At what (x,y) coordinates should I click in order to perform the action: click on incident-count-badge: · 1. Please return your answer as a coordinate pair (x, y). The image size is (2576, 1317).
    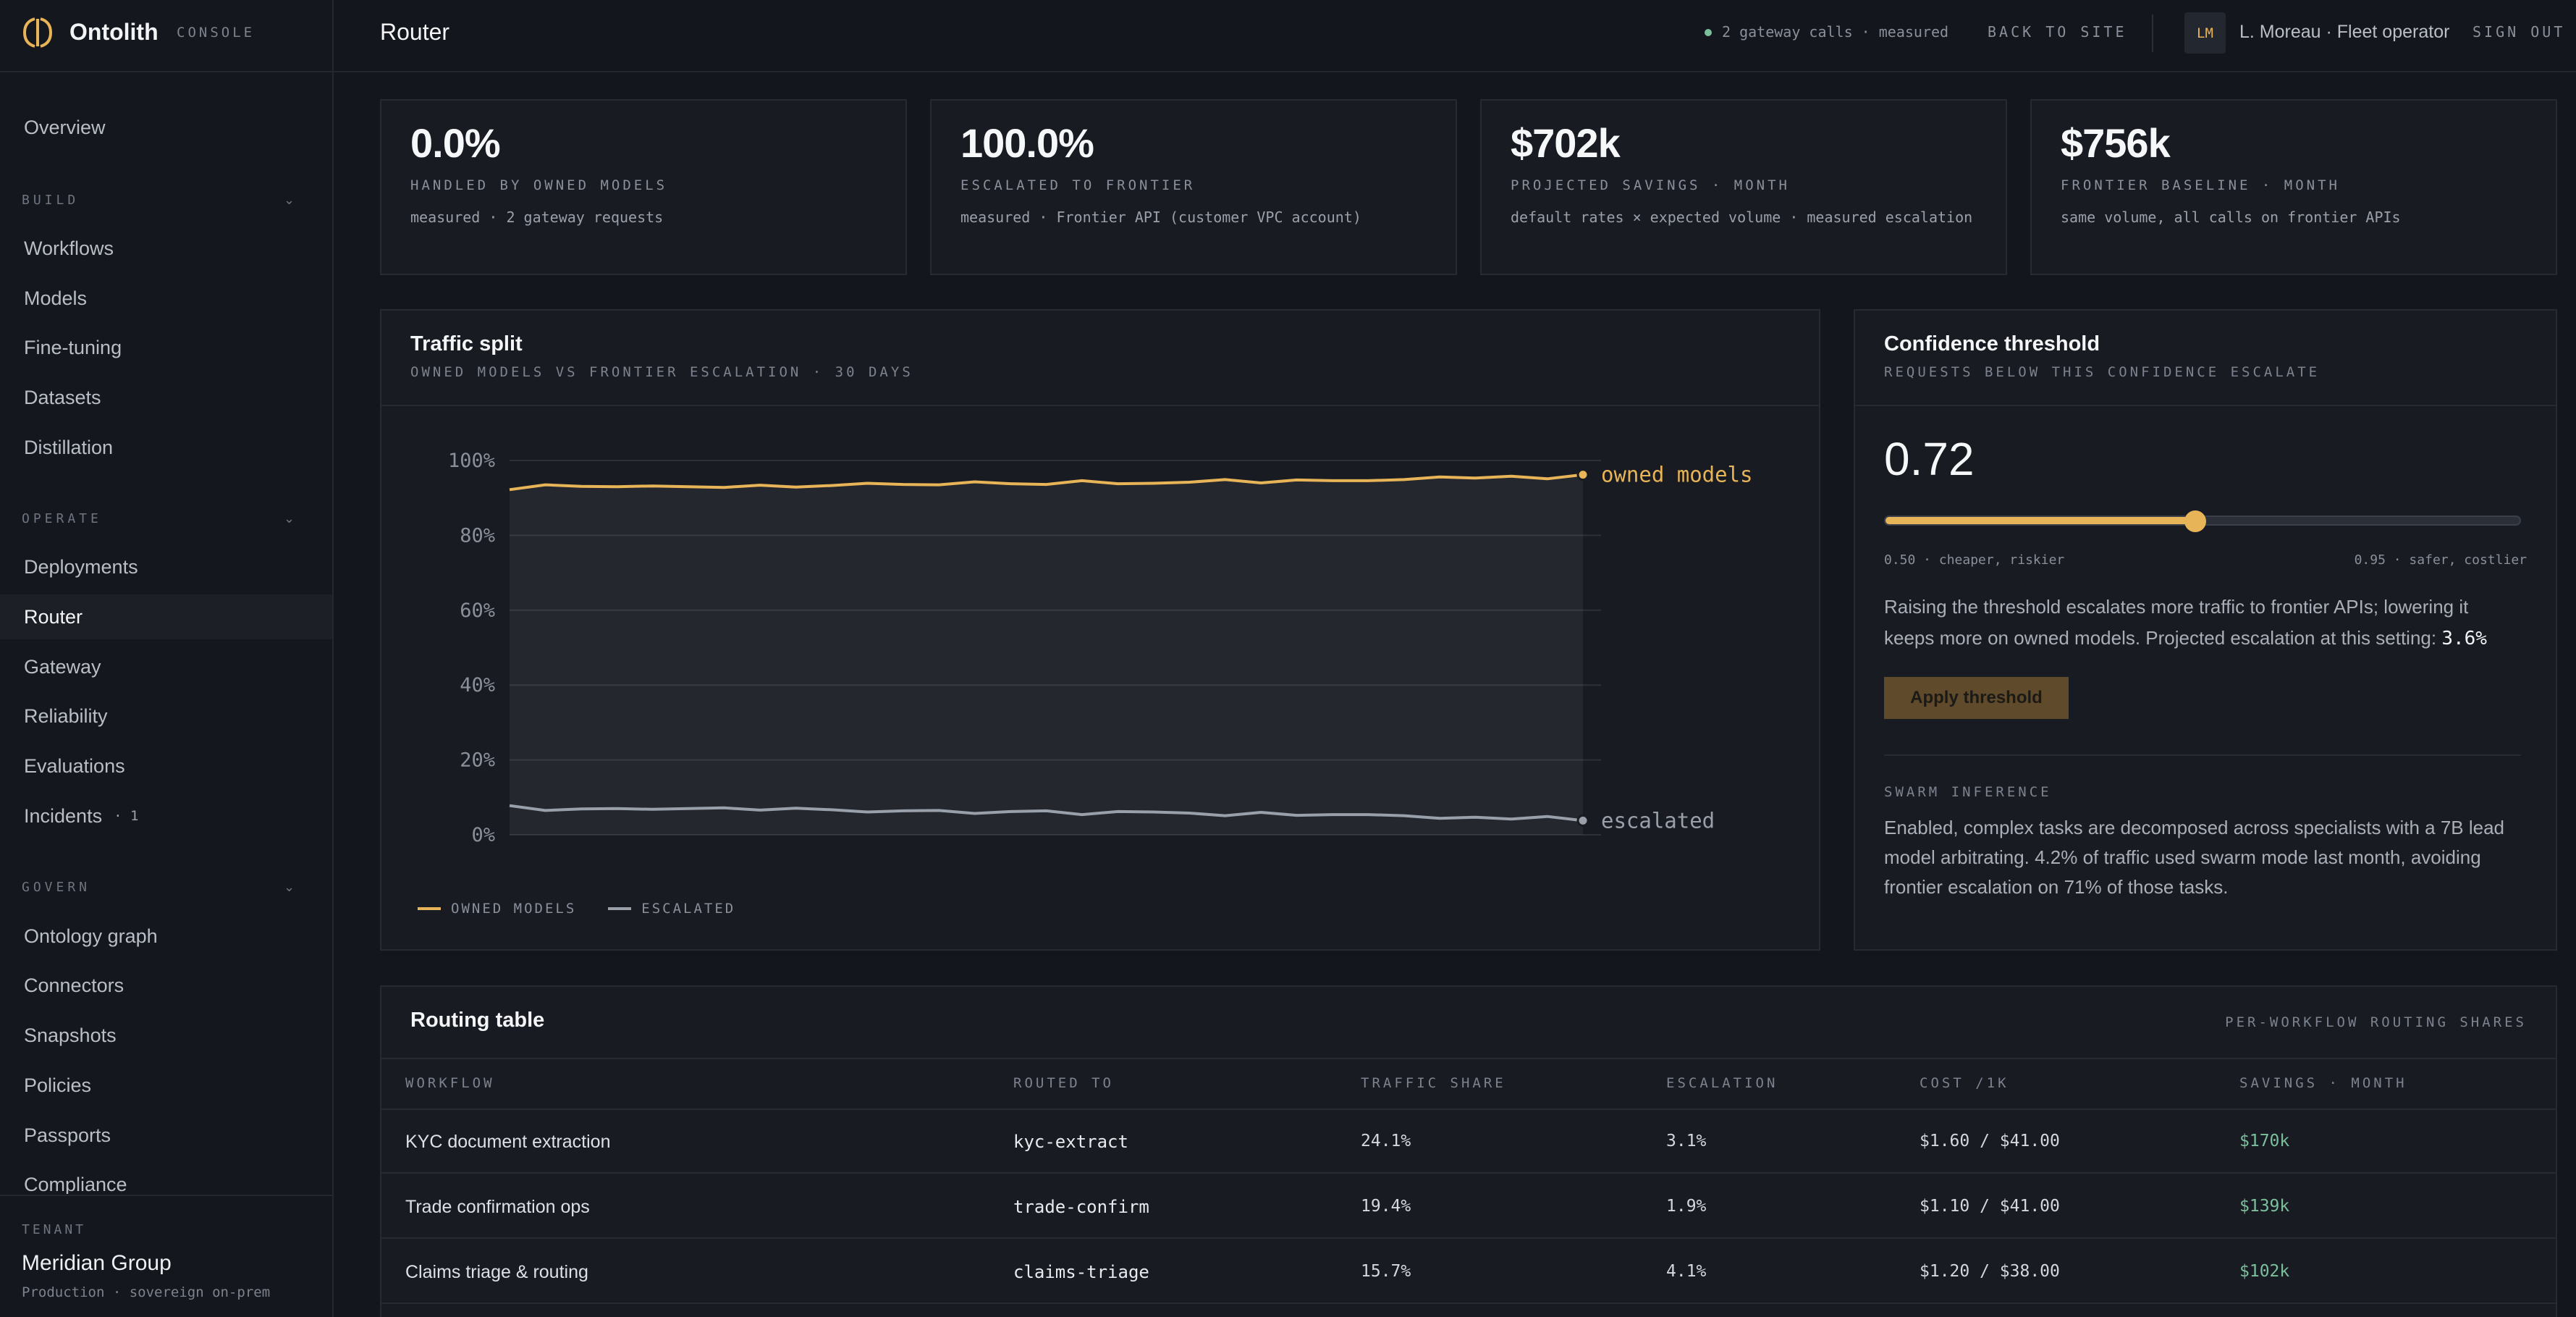
    Looking at the image, I should click on (126, 816).